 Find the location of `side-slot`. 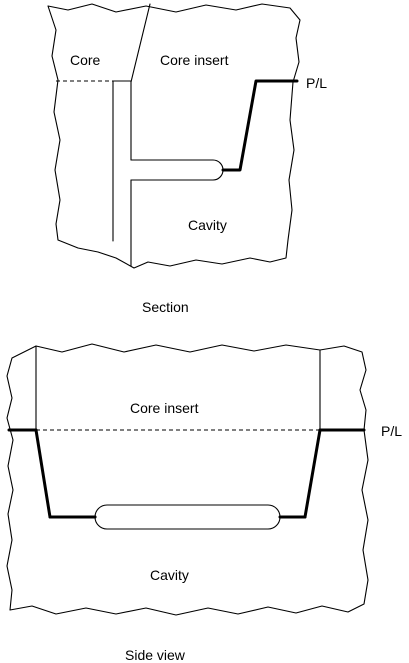

side-slot is located at coordinates (187, 517).